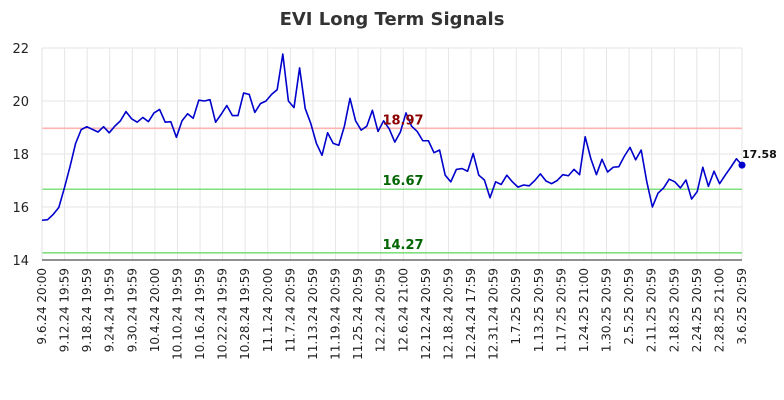 The width and height of the screenshot is (784, 400). What do you see at coordinates (20, 208) in the screenshot?
I see `y-tick-label: 16` at bounding box center [20, 208].